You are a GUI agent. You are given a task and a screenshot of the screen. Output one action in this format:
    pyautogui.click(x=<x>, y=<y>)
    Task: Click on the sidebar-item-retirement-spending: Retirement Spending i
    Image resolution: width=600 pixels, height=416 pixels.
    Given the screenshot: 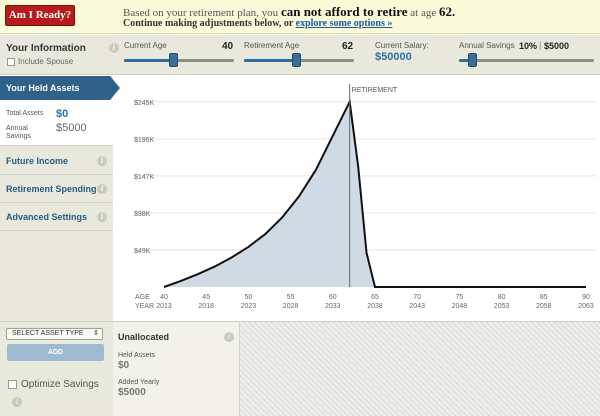 What is the action you would take?
    pyautogui.click(x=56, y=189)
    